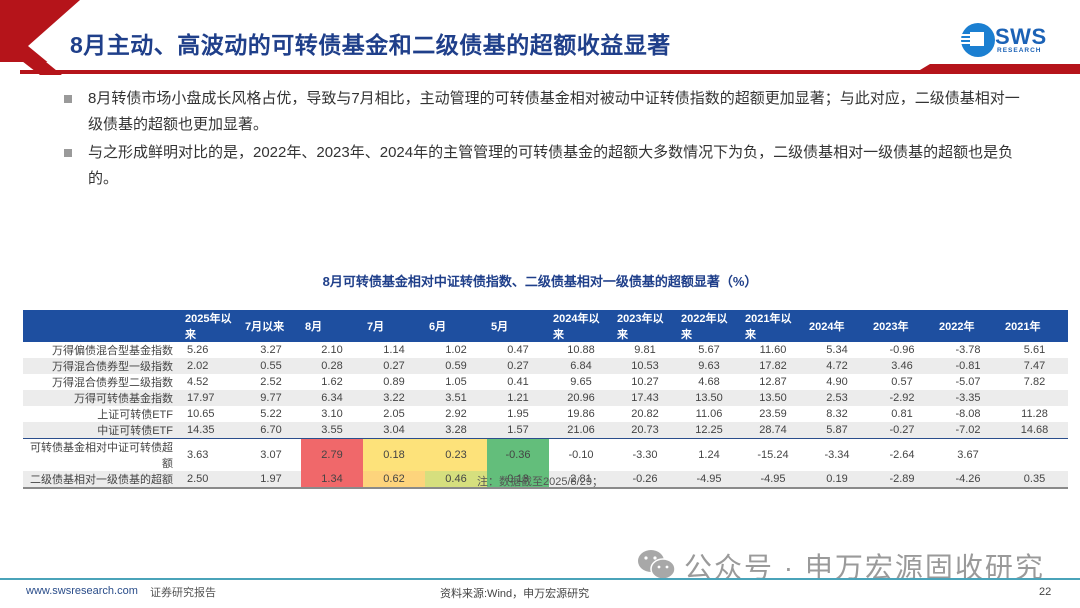 Image resolution: width=1080 pixels, height=608 pixels. I want to click on table-cell: 3.22, so click(394, 398).